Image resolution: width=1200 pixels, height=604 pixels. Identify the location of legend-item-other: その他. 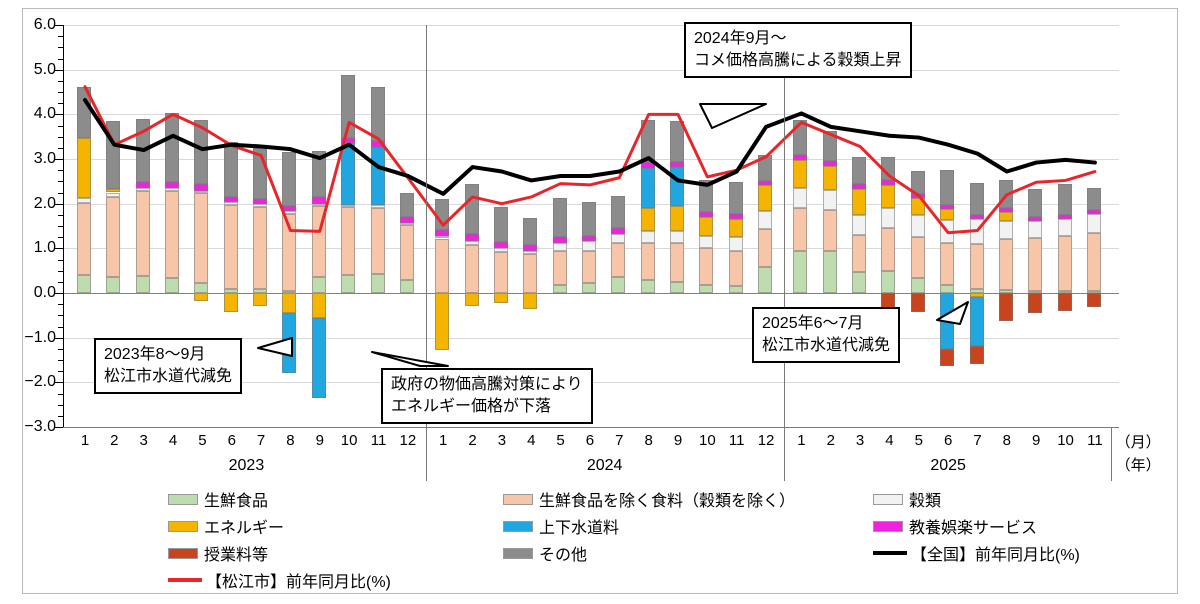
(545, 553).